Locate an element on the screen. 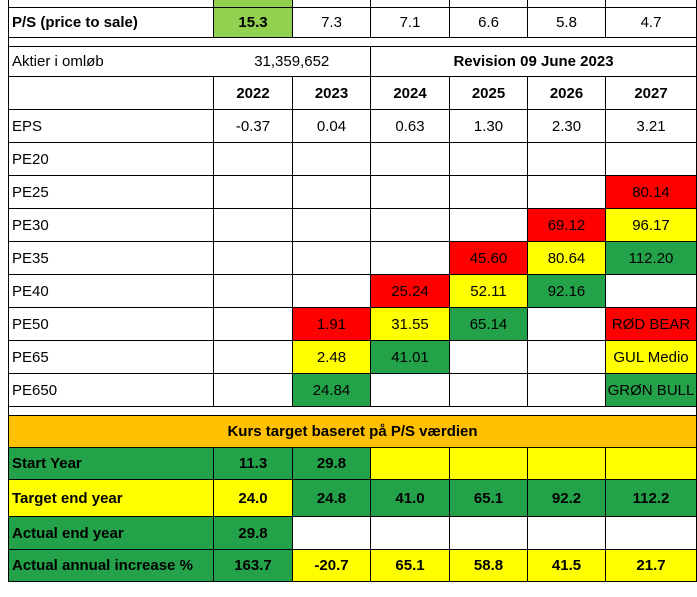 This screenshot has width=697, height=597. ps-label: P/S (price to sale) is located at coordinates (111, 22).